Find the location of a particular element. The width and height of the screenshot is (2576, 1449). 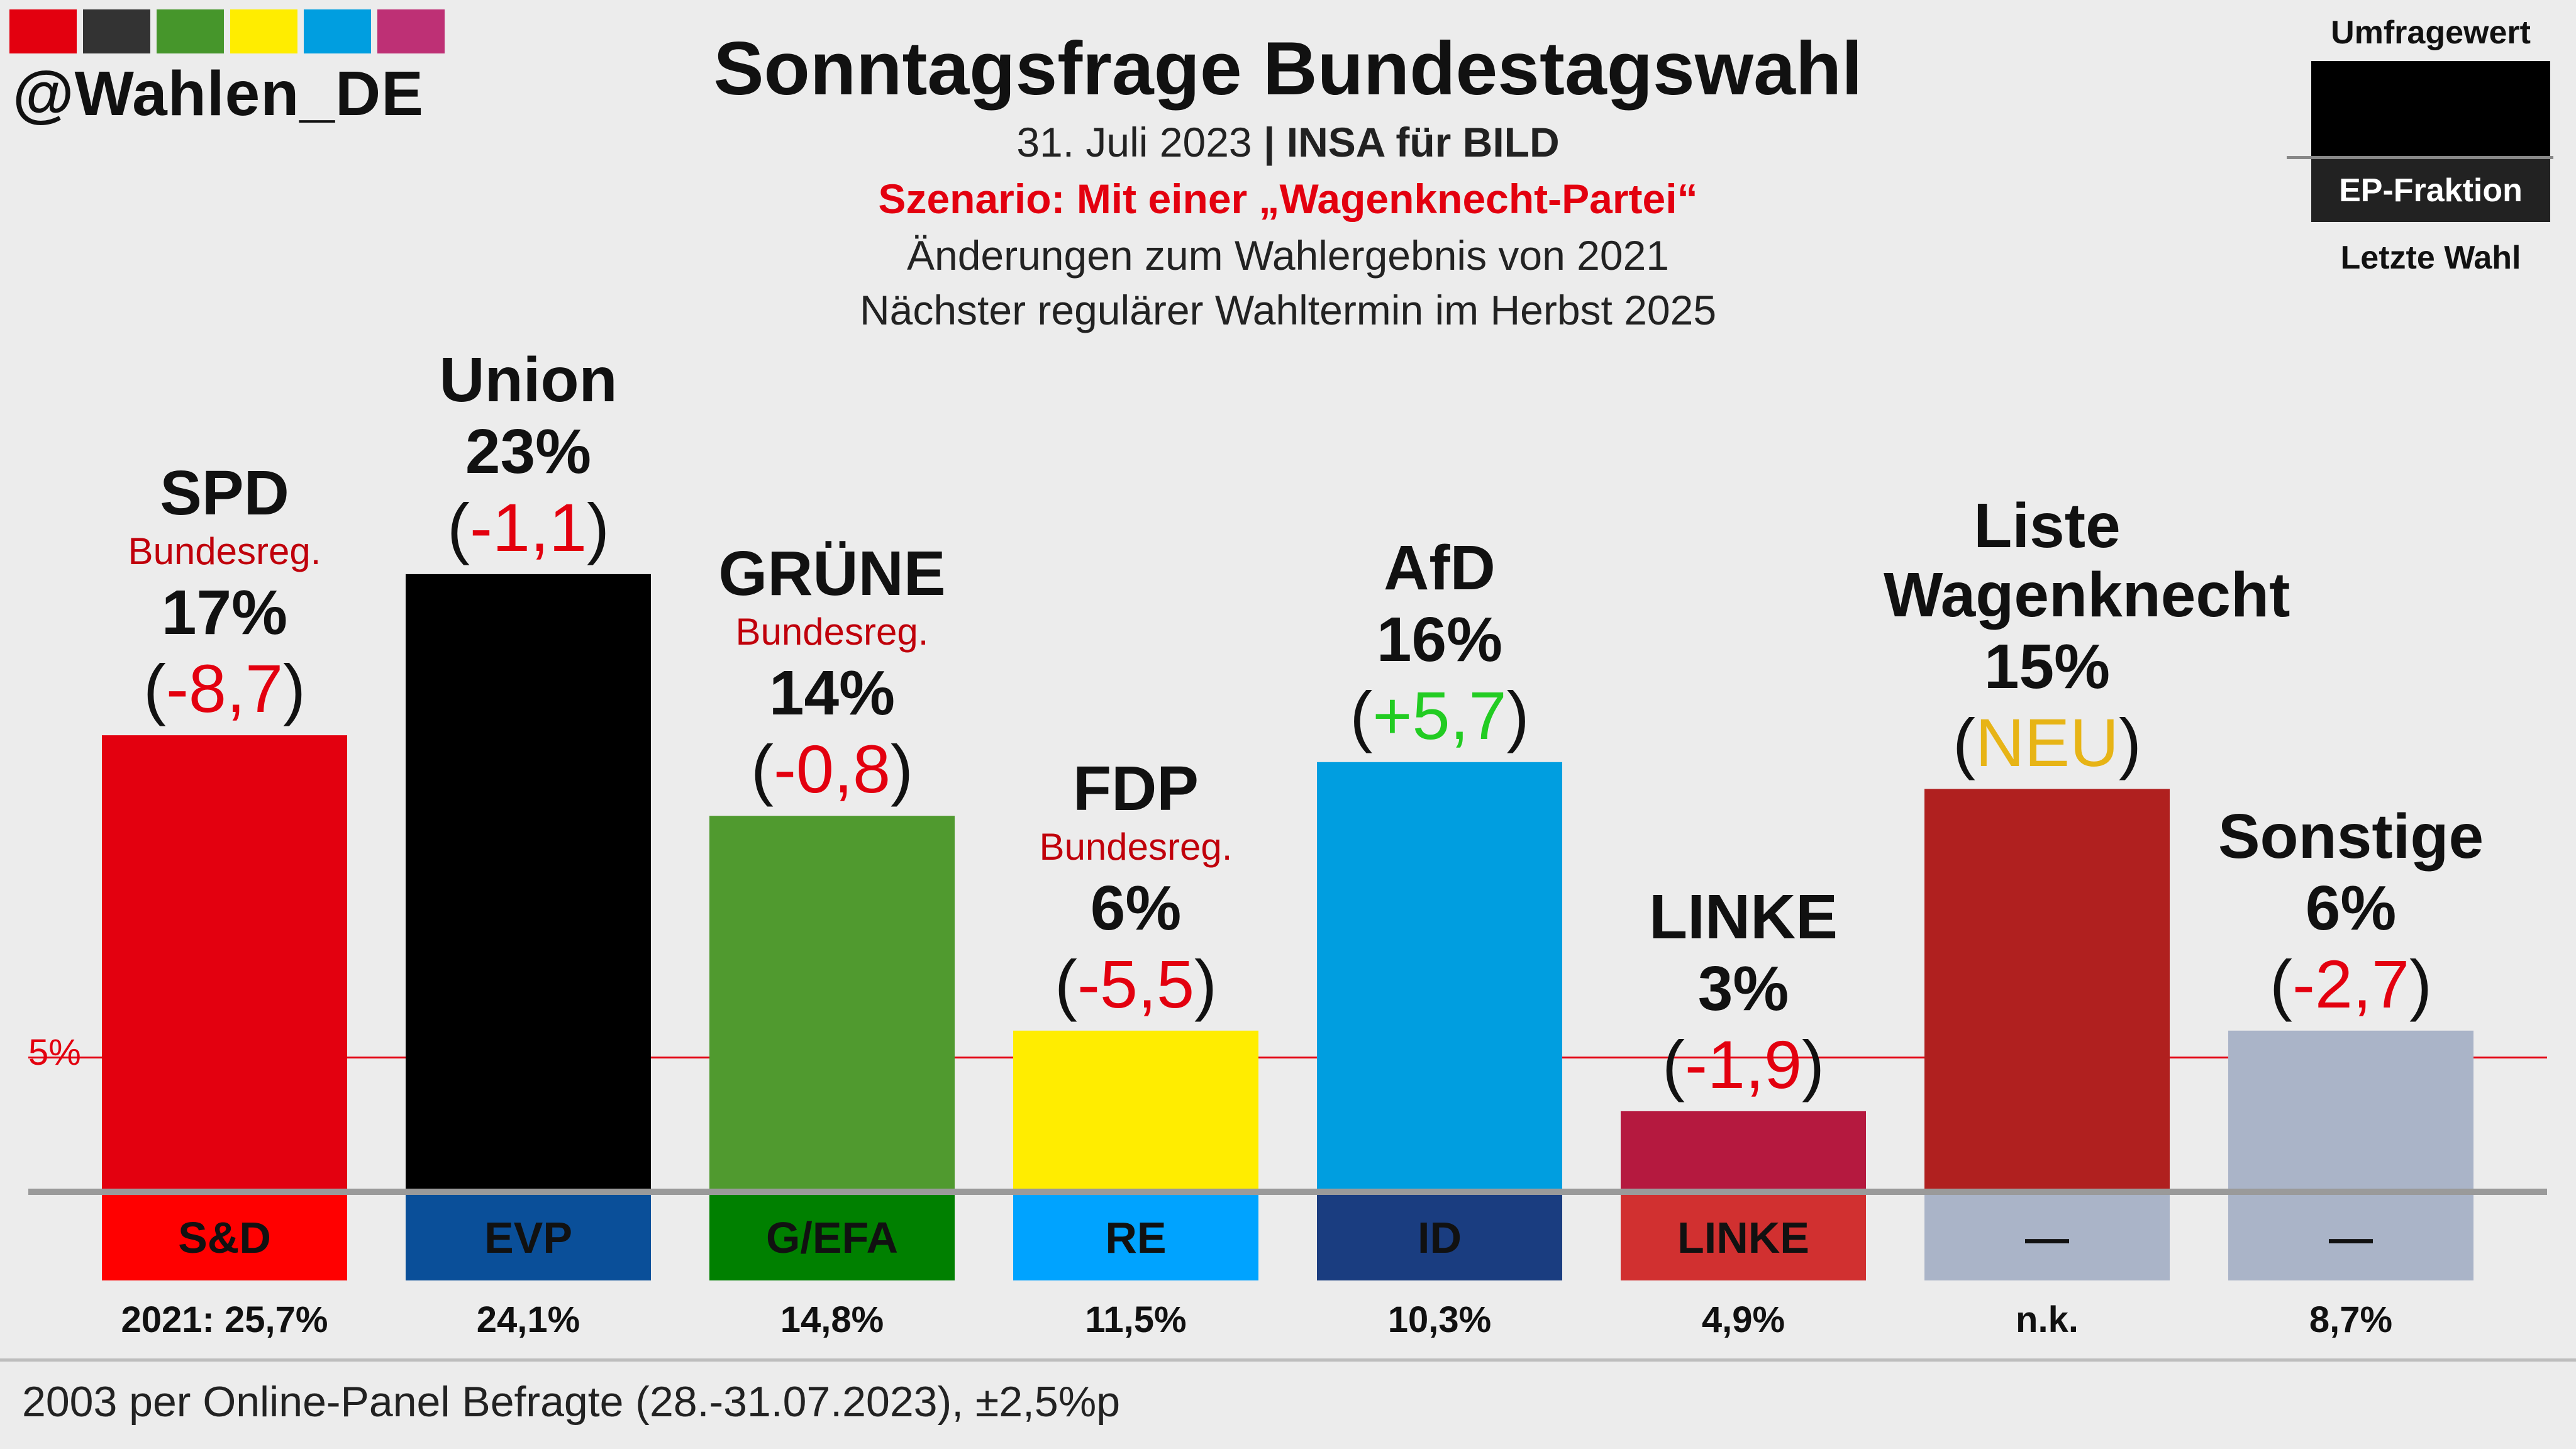

last-election-label: 24,1% is located at coordinates (528, 1319).